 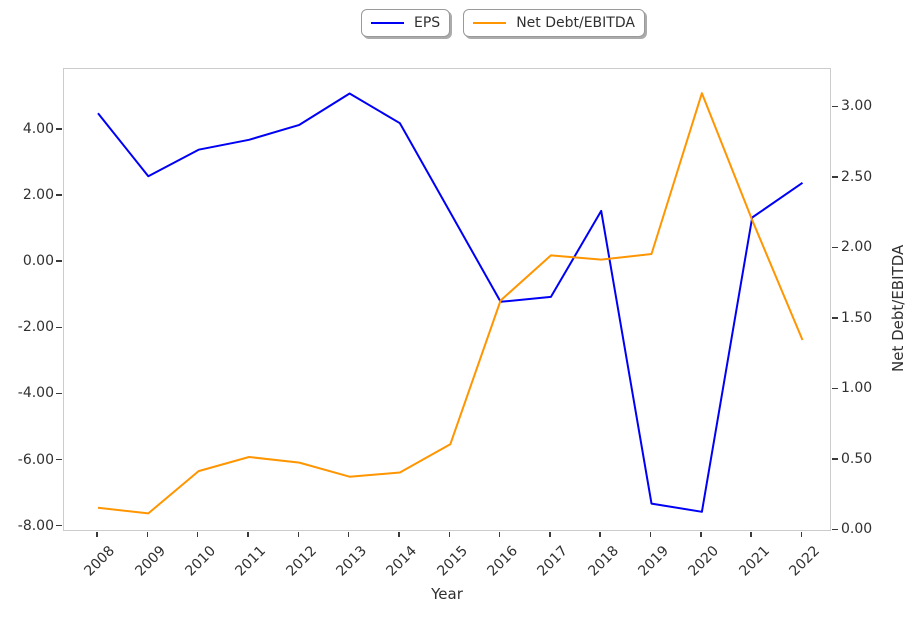 I want to click on legend: EPS Net Debt/EBITDA, so click(x=503, y=23).